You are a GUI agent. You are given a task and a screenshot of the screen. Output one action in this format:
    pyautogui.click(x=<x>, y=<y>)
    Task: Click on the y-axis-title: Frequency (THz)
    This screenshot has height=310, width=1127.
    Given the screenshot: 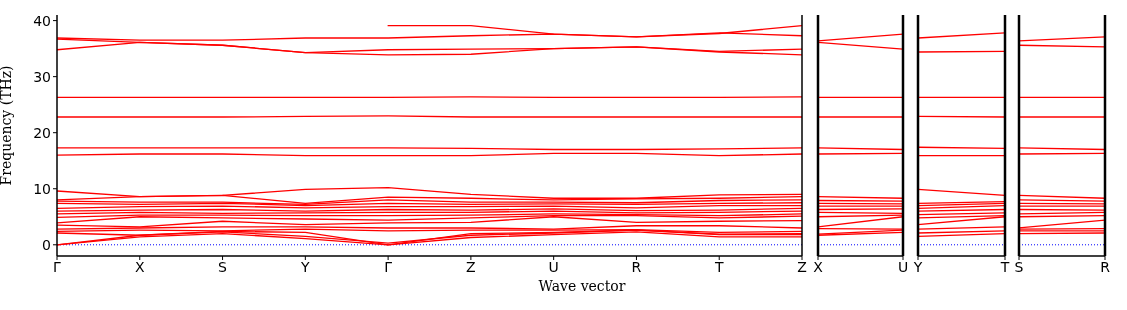 What is the action you would take?
    pyautogui.click(x=7, y=125)
    